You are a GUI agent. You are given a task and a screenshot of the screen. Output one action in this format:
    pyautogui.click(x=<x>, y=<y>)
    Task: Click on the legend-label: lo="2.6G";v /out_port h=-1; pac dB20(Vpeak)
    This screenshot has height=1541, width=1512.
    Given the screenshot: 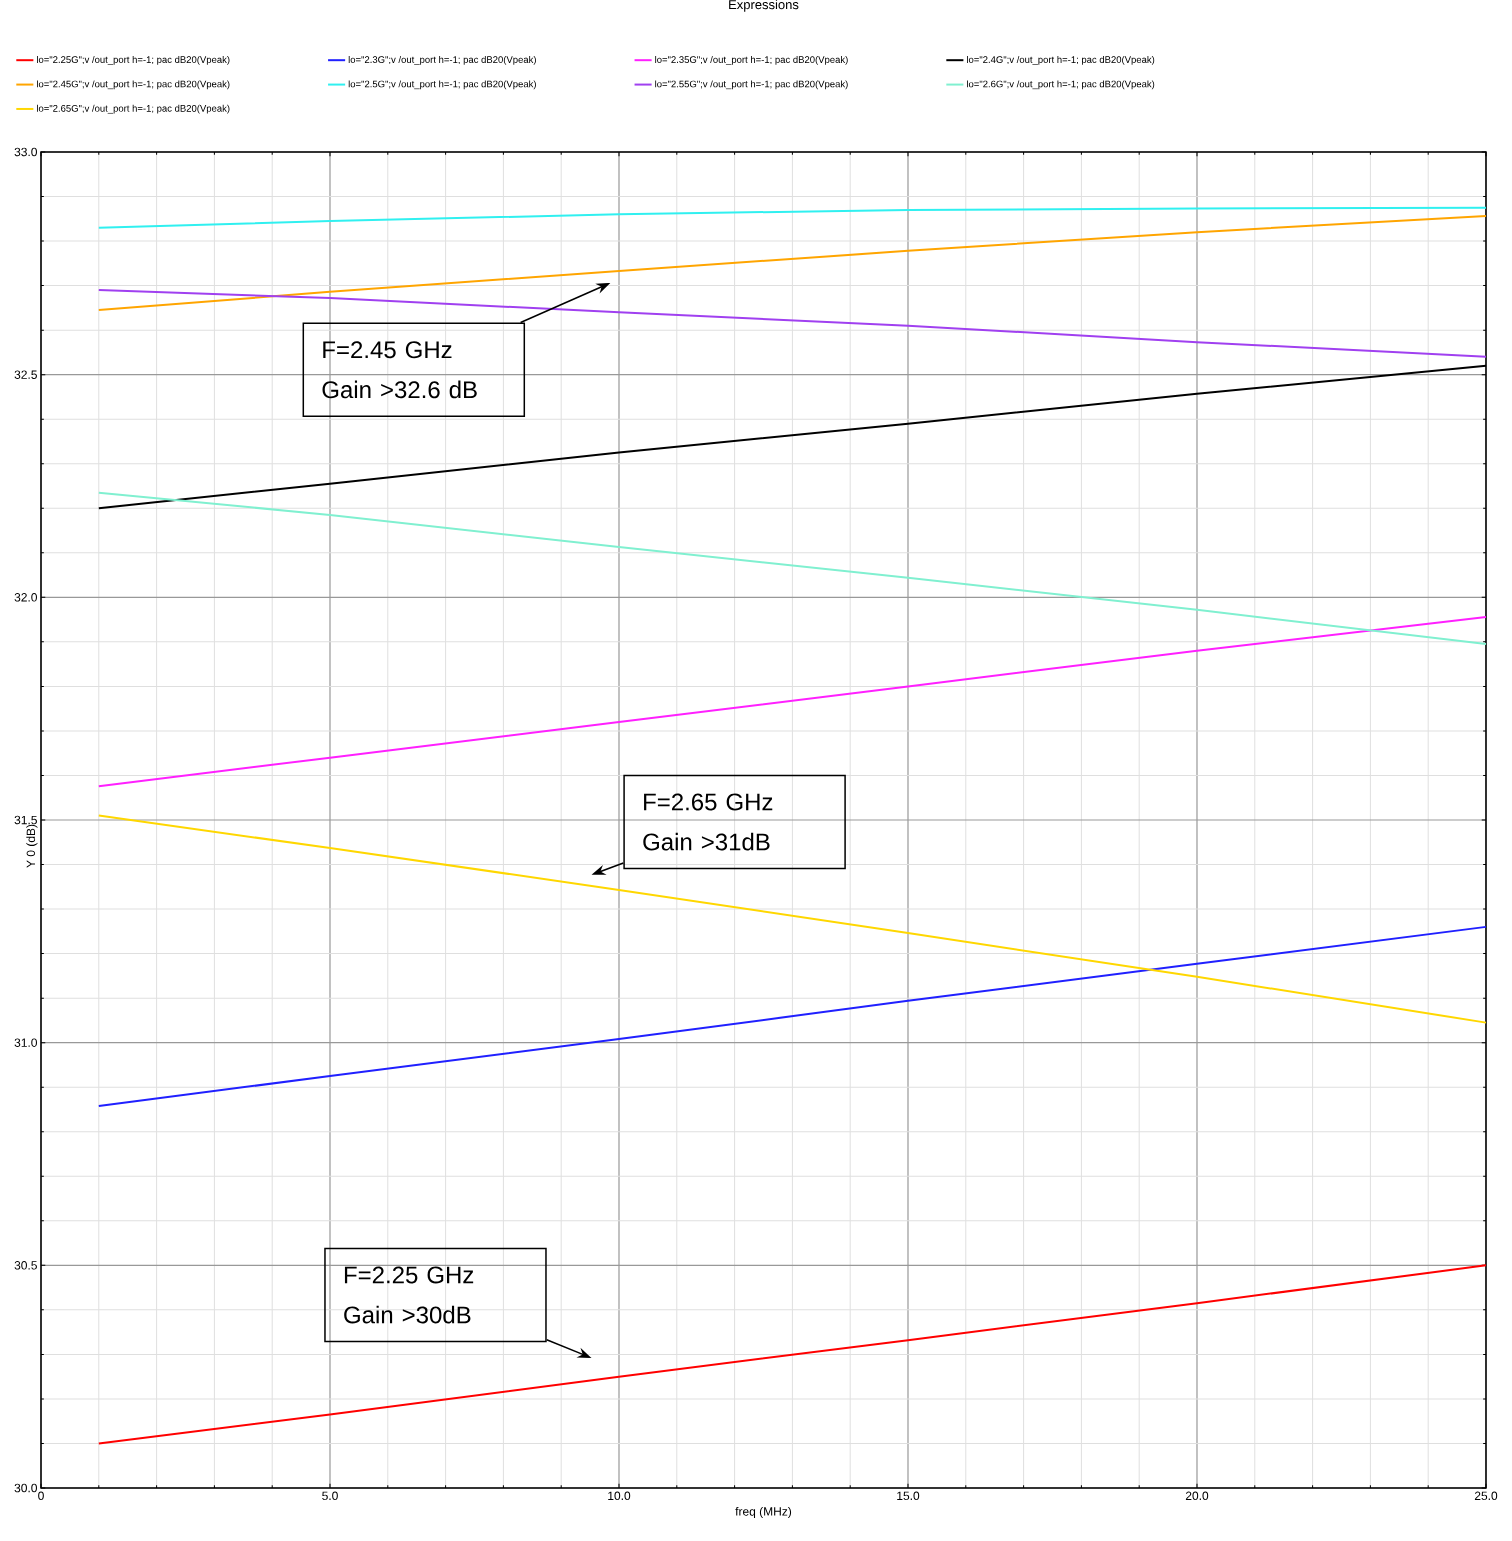 What is the action you would take?
    pyautogui.click(x=1061, y=85)
    